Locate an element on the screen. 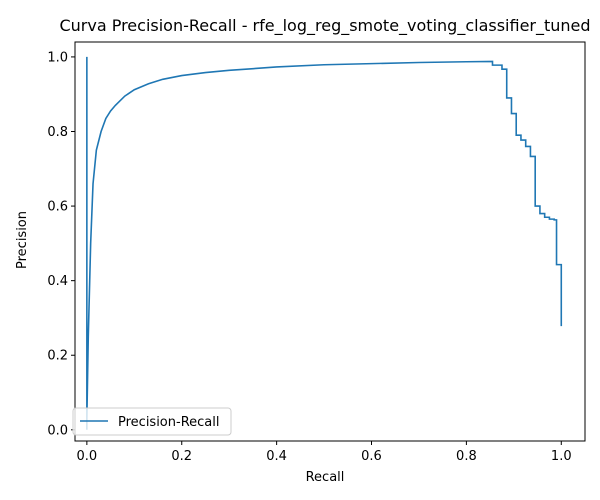 This screenshot has width=600, height=500. y-tick-label: 0.0 is located at coordinates (57, 430).